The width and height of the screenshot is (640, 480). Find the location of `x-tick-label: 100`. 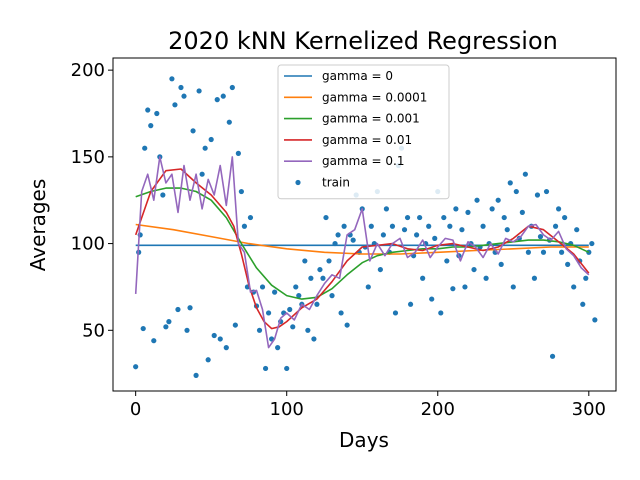

x-tick-label: 100 is located at coordinates (287, 409).